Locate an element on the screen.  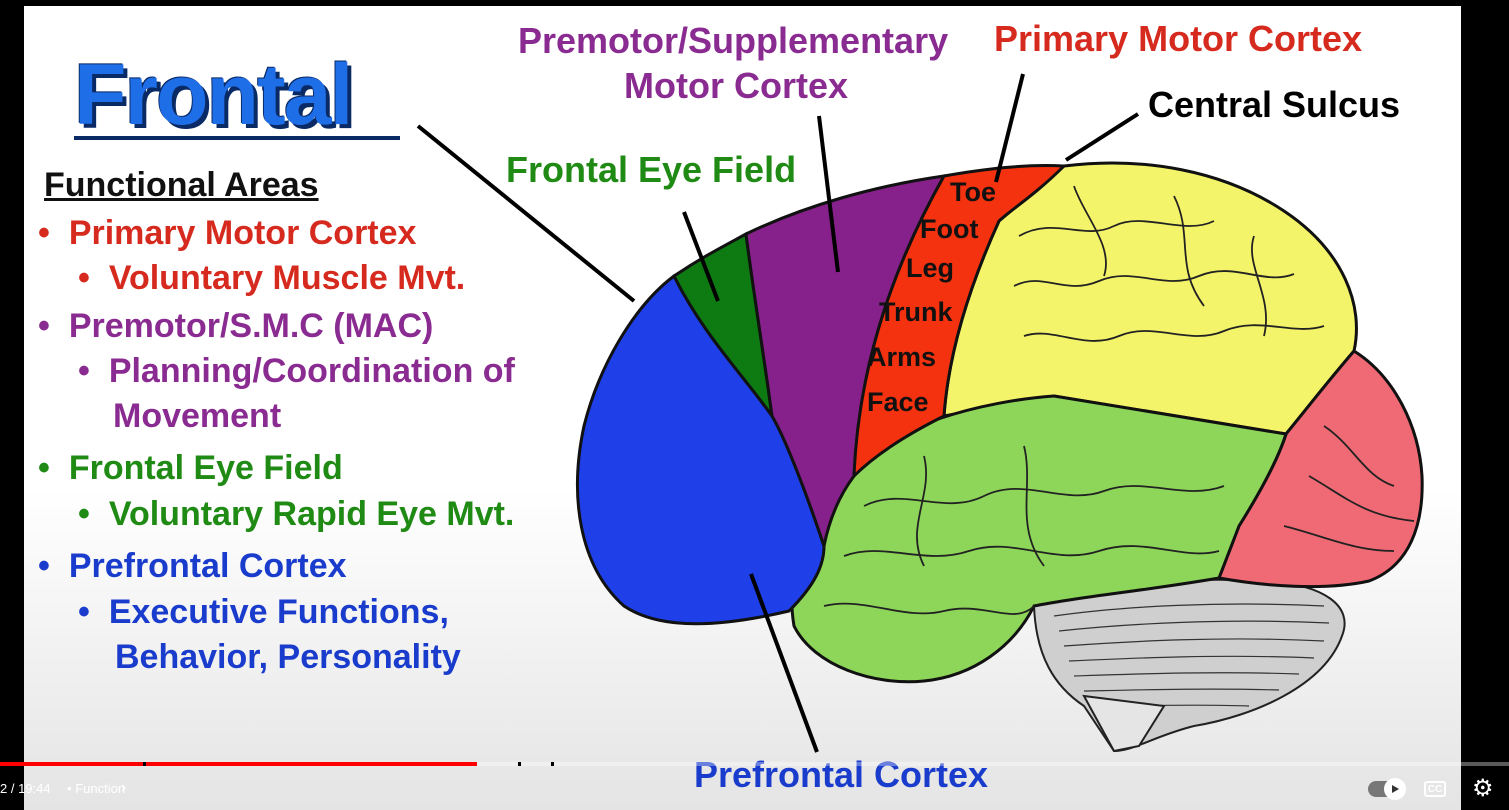
label-frontal-eye-field: Frontal Eye Field is located at coordinates (651, 170).